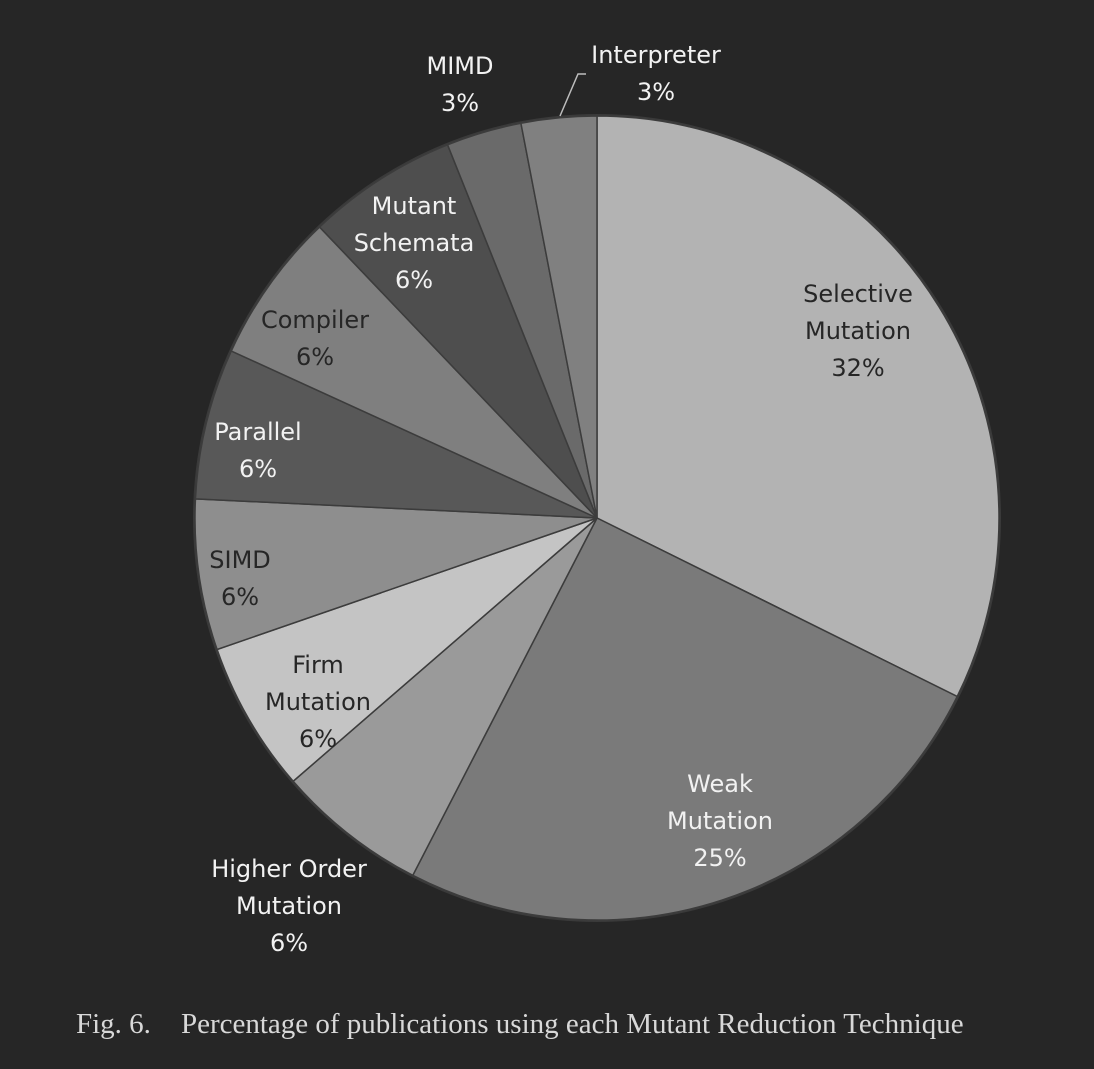 The height and width of the screenshot is (1069, 1094). What do you see at coordinates (460, 84) in the screenshot?
I see `data-label-mimd: MIMD 3%` at bounding box center [460, 84].